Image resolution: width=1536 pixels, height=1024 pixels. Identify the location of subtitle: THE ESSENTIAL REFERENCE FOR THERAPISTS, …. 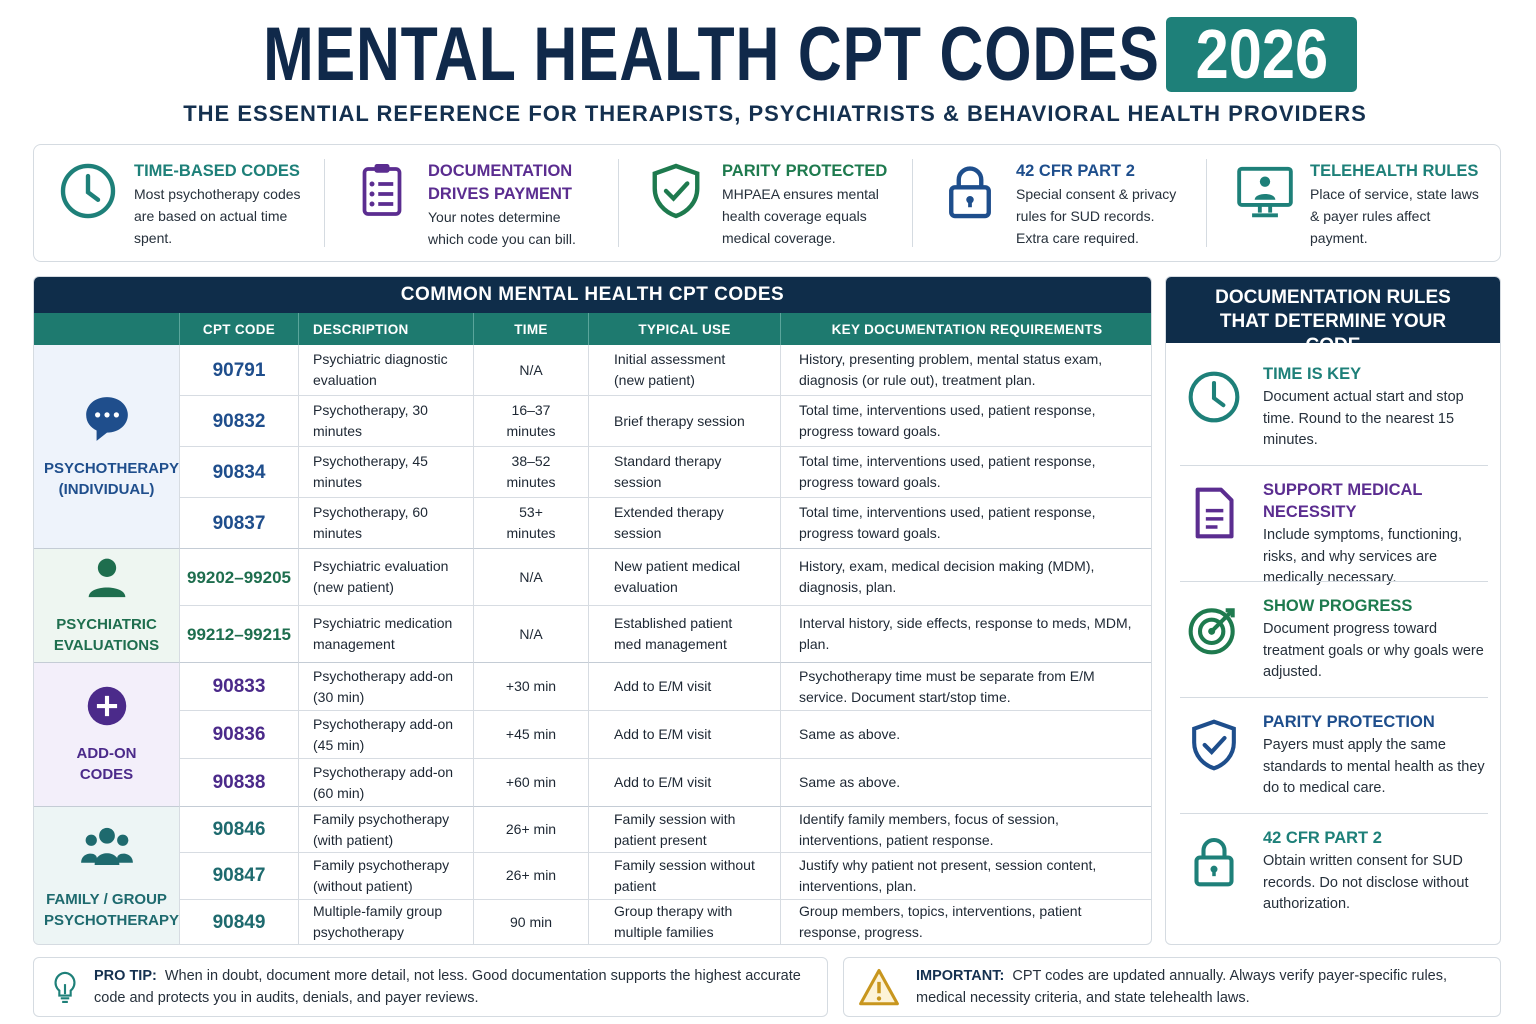
(775, 113).